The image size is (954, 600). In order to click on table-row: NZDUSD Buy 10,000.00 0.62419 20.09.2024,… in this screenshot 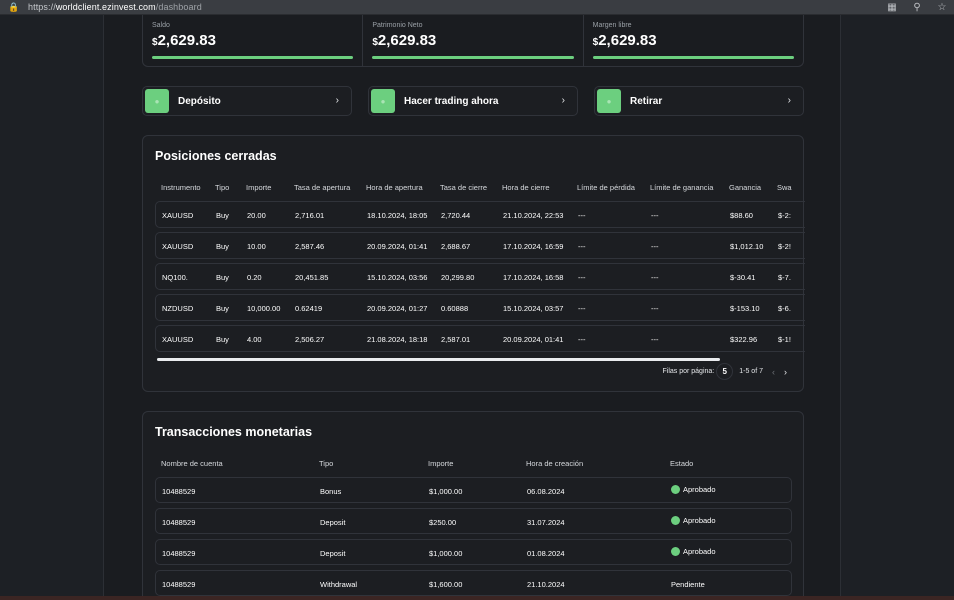, I will do `click(480, 307)`.